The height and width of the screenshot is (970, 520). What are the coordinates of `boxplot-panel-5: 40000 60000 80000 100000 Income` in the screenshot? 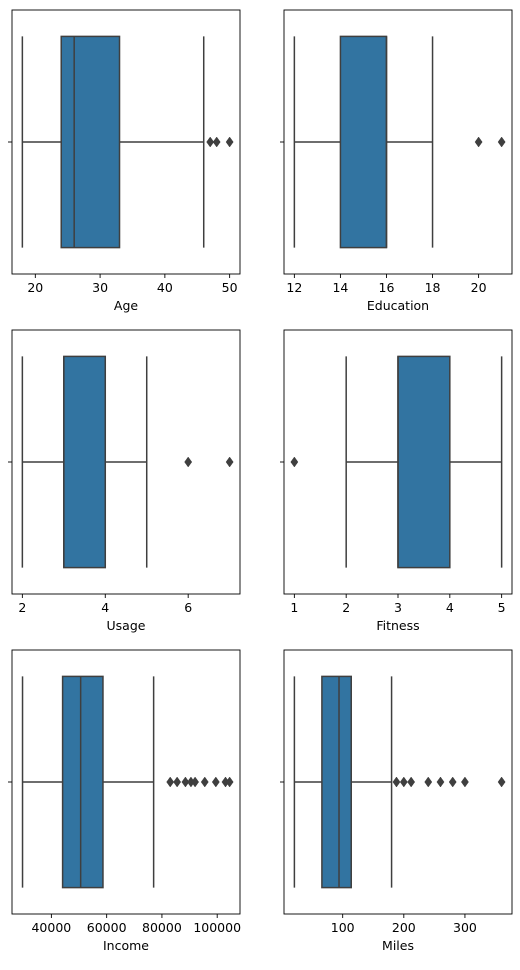 It's located at (124, 801).